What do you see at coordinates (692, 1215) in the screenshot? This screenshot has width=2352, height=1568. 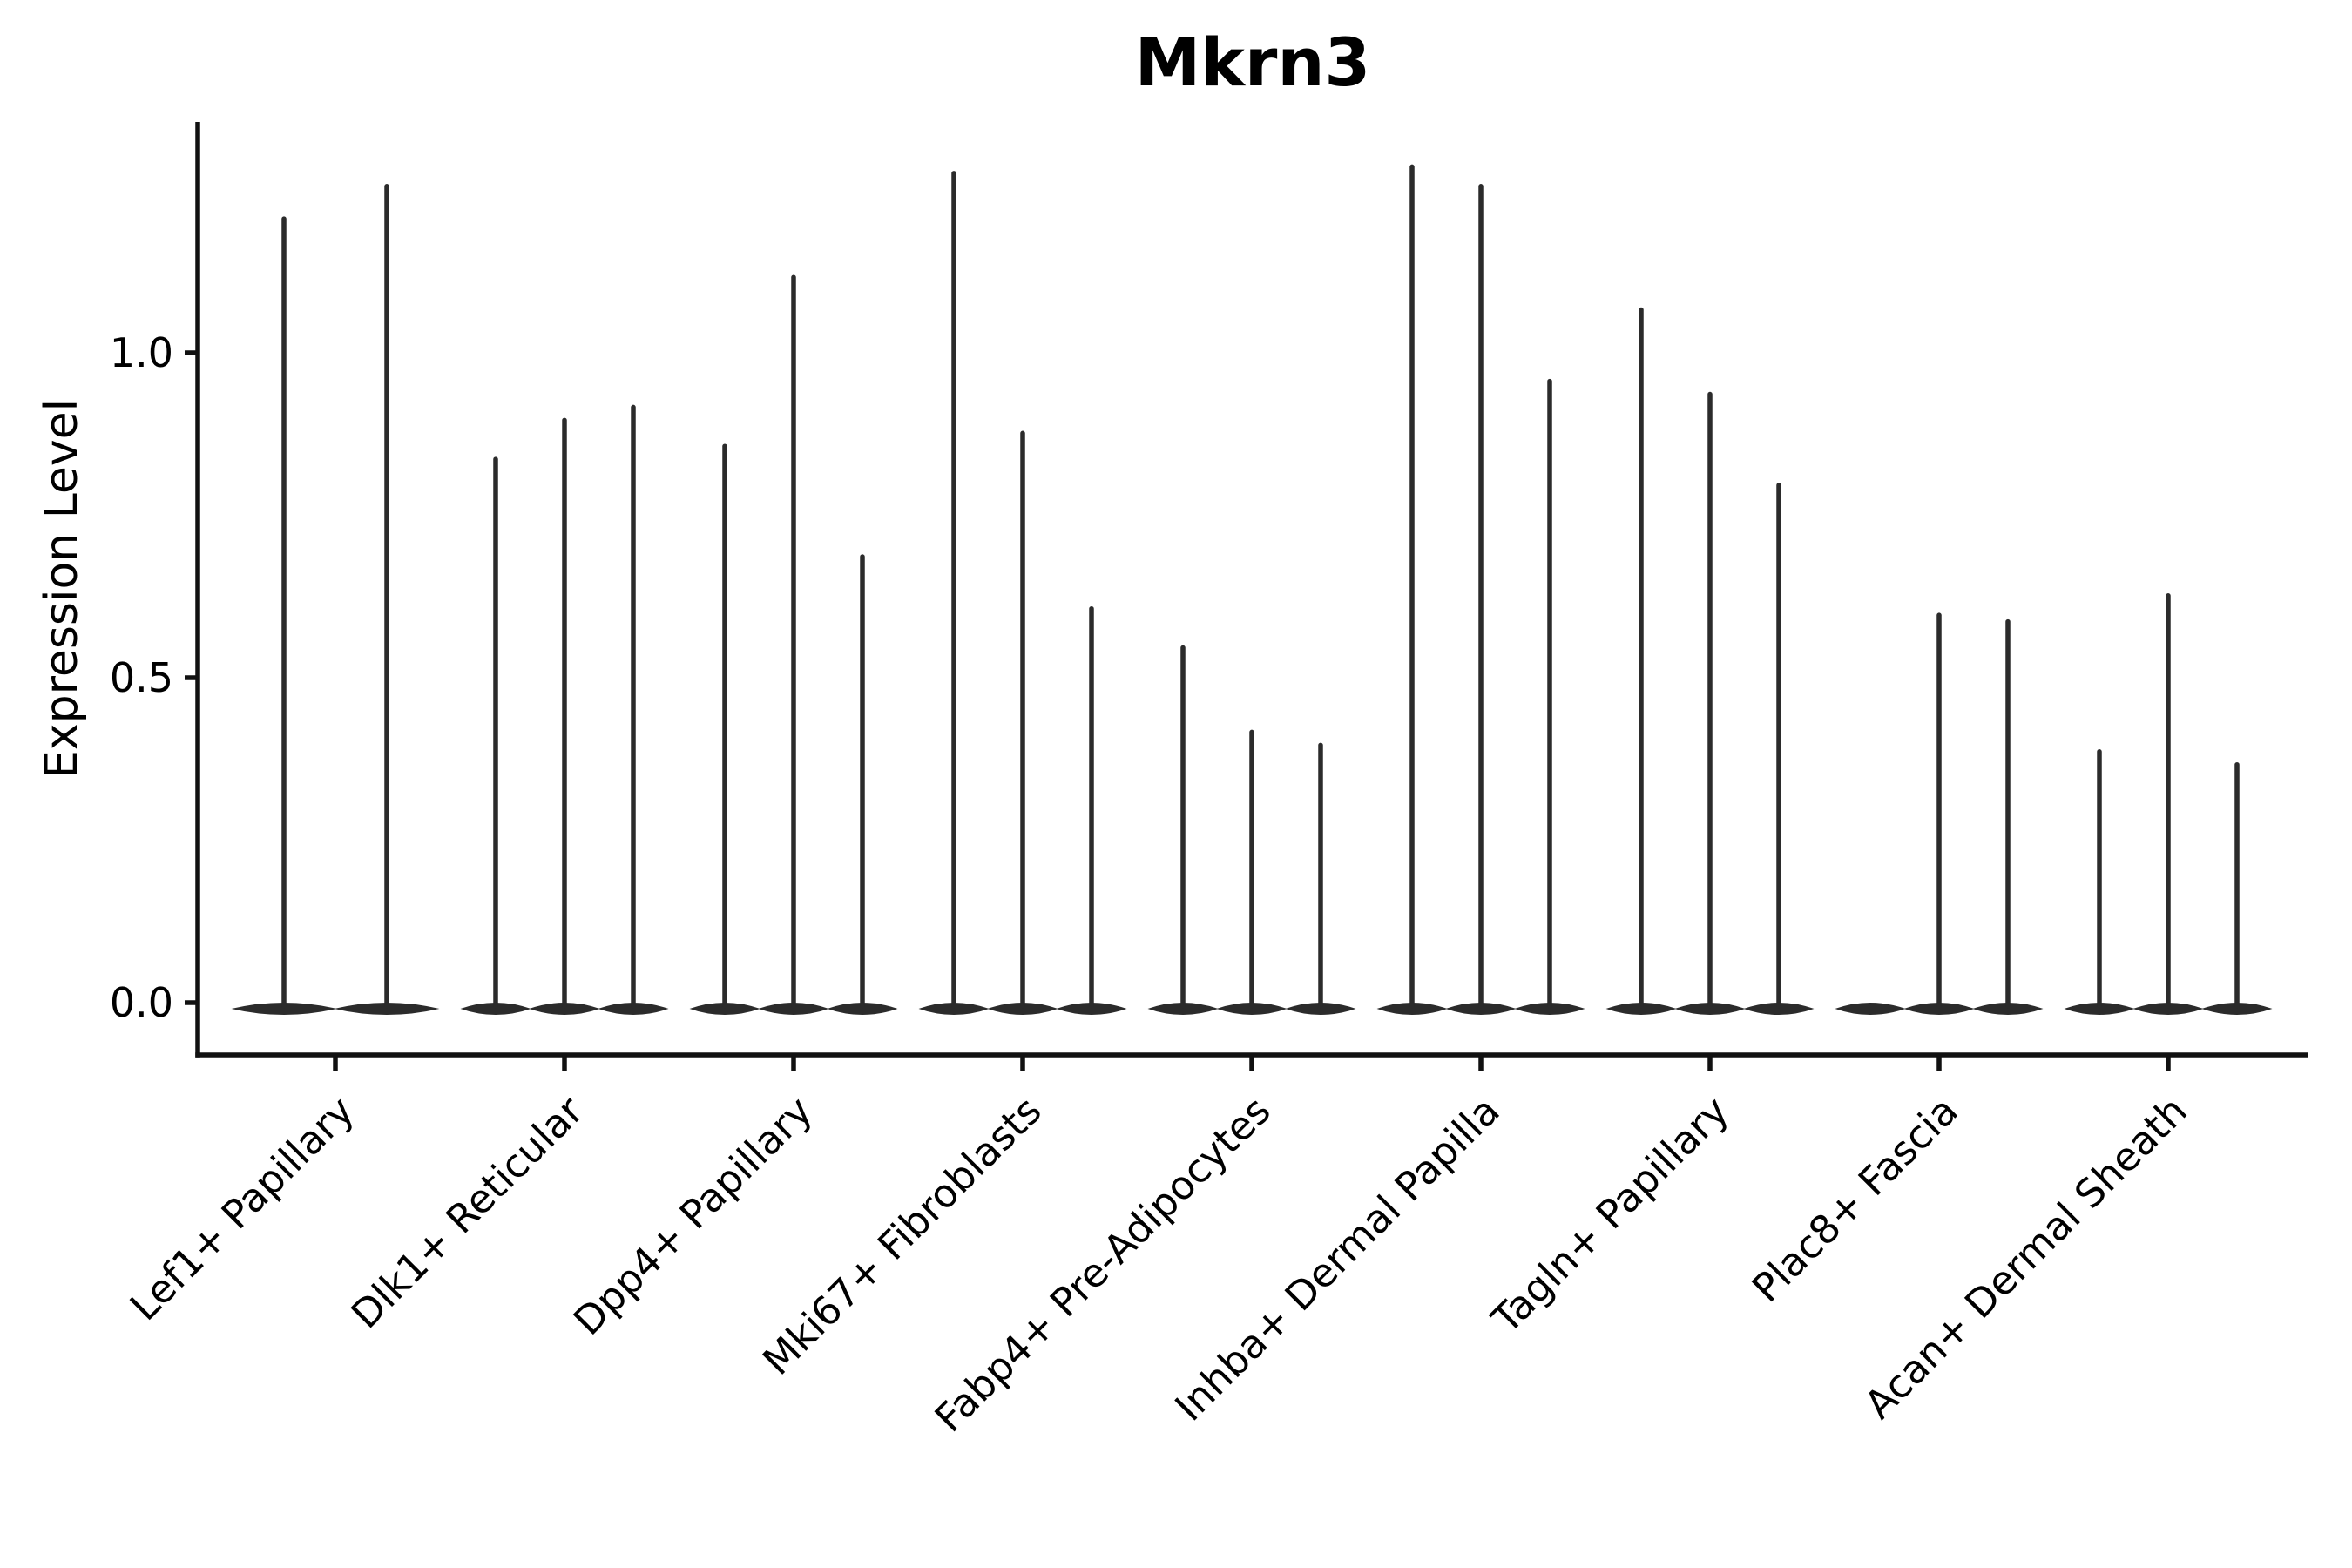 I see `x-tick-label: Dpp4+ Papillary` at bounding box center [692, 1215].